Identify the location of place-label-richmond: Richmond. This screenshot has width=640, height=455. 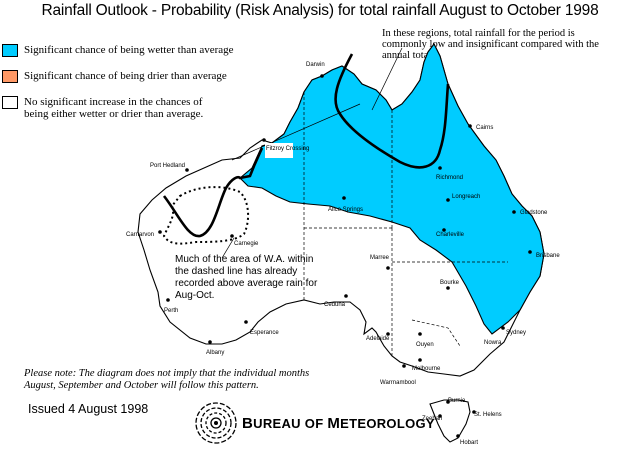
(449, 178).